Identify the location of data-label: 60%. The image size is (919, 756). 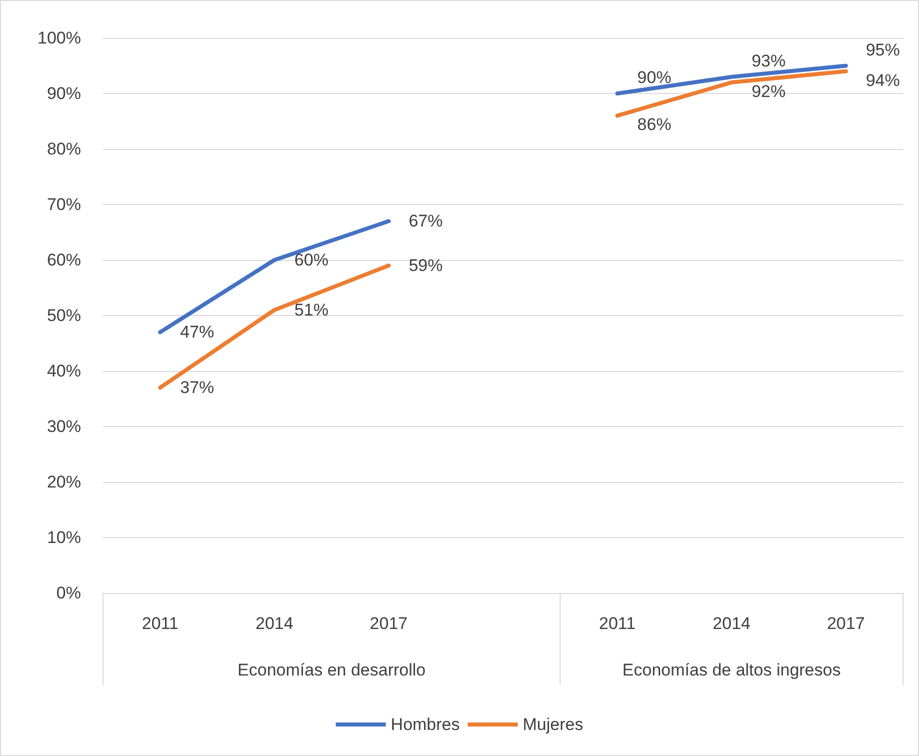
(311, 260).